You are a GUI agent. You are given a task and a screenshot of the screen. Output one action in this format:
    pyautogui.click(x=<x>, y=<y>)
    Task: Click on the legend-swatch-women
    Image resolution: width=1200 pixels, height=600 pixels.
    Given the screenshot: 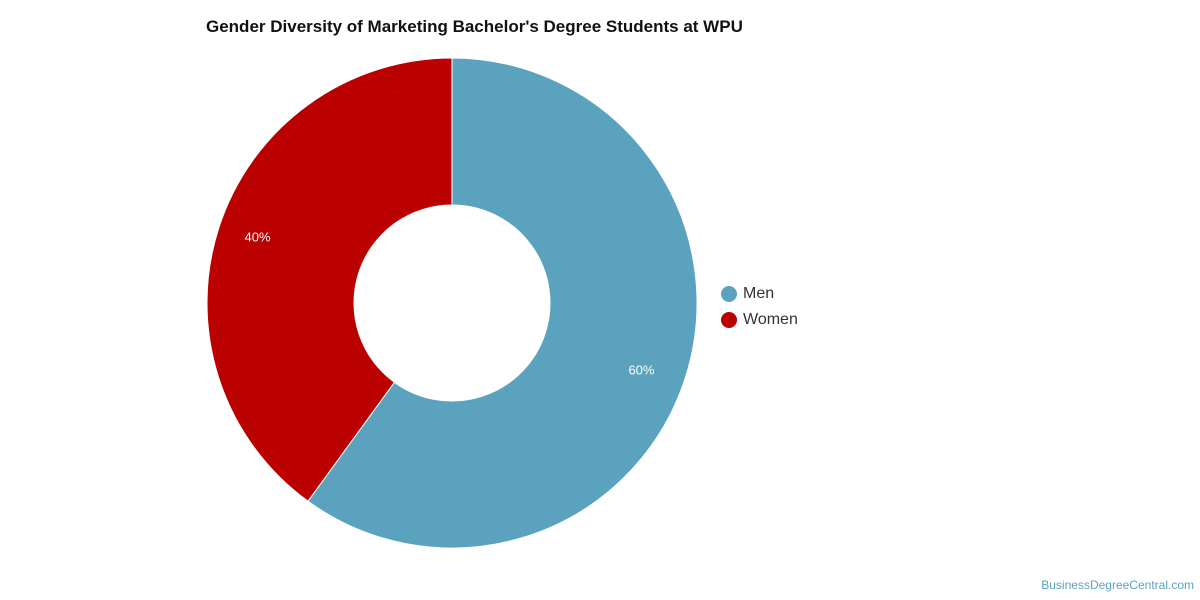 What is the action you would take?
    pyautogui.click(x=729, y=320)
    